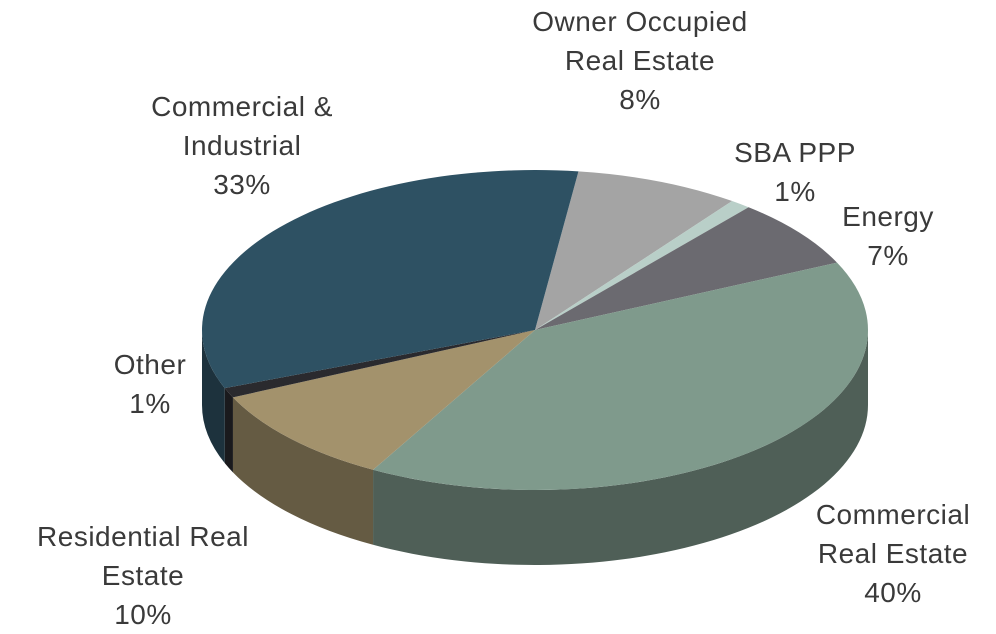 The image size is (996, 634). Describe the element at coordinates (242, 184) in the screenshot. I see `value-label: 33%` at that location.